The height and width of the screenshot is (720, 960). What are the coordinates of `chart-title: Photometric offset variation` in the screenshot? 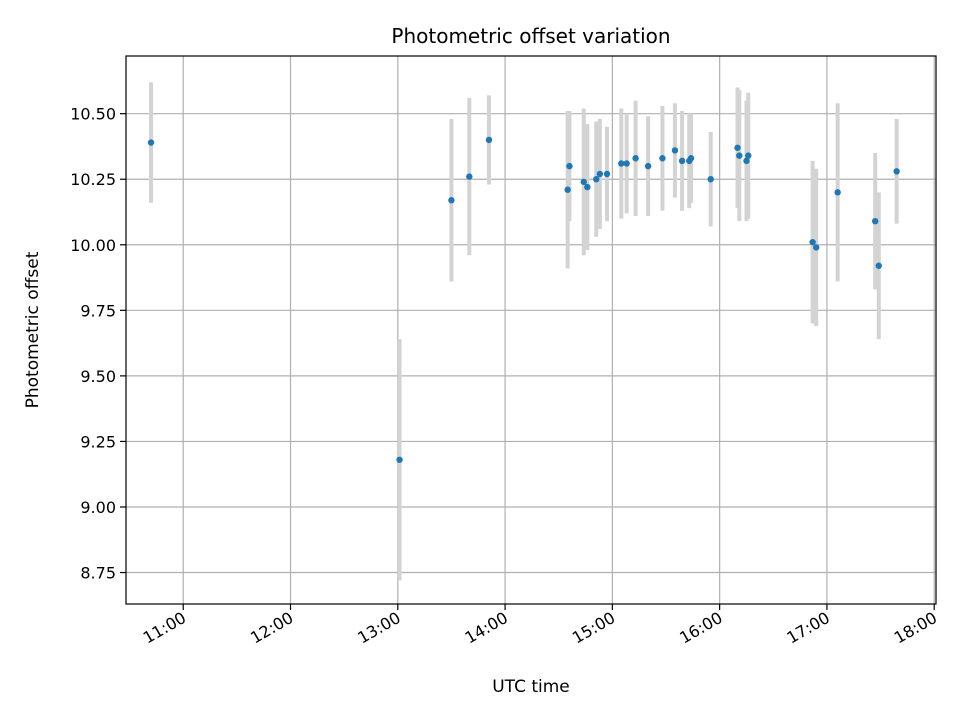 It's located at (530, 36).